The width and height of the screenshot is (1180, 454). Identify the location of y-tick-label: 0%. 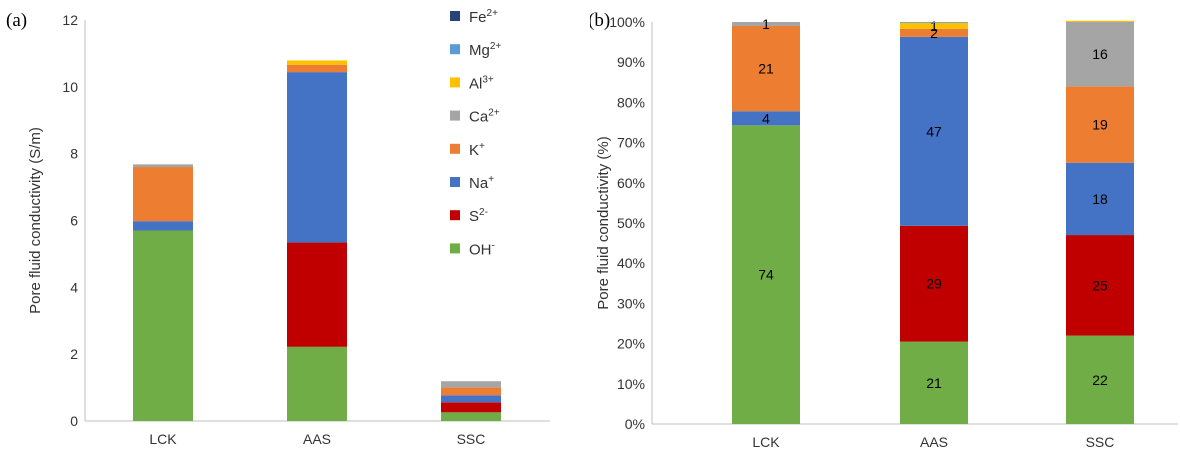
(635, 424).